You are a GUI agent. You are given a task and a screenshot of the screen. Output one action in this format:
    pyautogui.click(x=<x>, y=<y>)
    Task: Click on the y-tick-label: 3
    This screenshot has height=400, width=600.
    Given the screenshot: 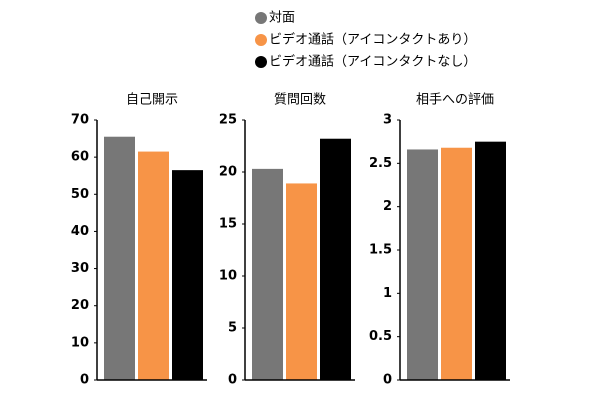 What is the action you would take?
    pyautogui.click(x=387, y=120)
    